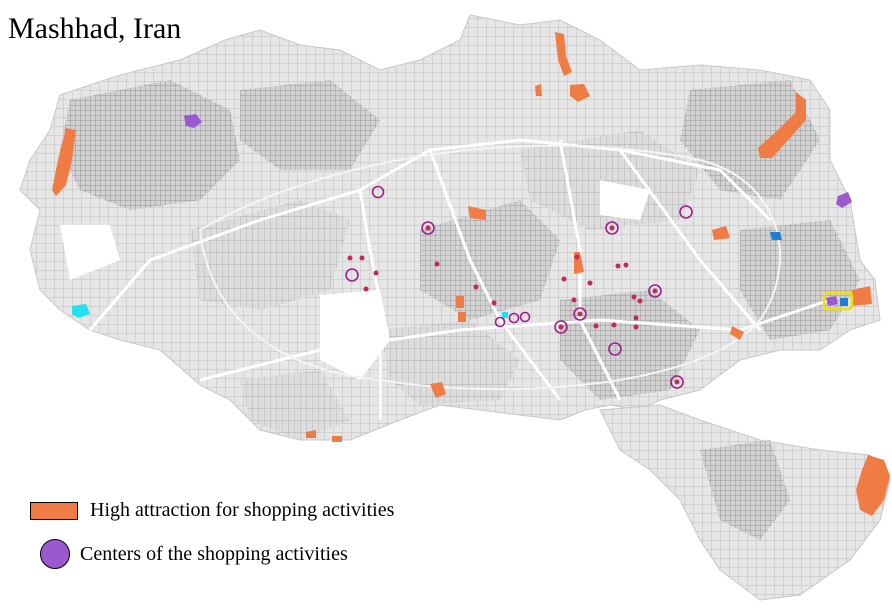  What do you see at coordinates (242, 510) in the screenshot?
I see `legend-label: High attraction for shopping activities` at bounding box center [242, 510].